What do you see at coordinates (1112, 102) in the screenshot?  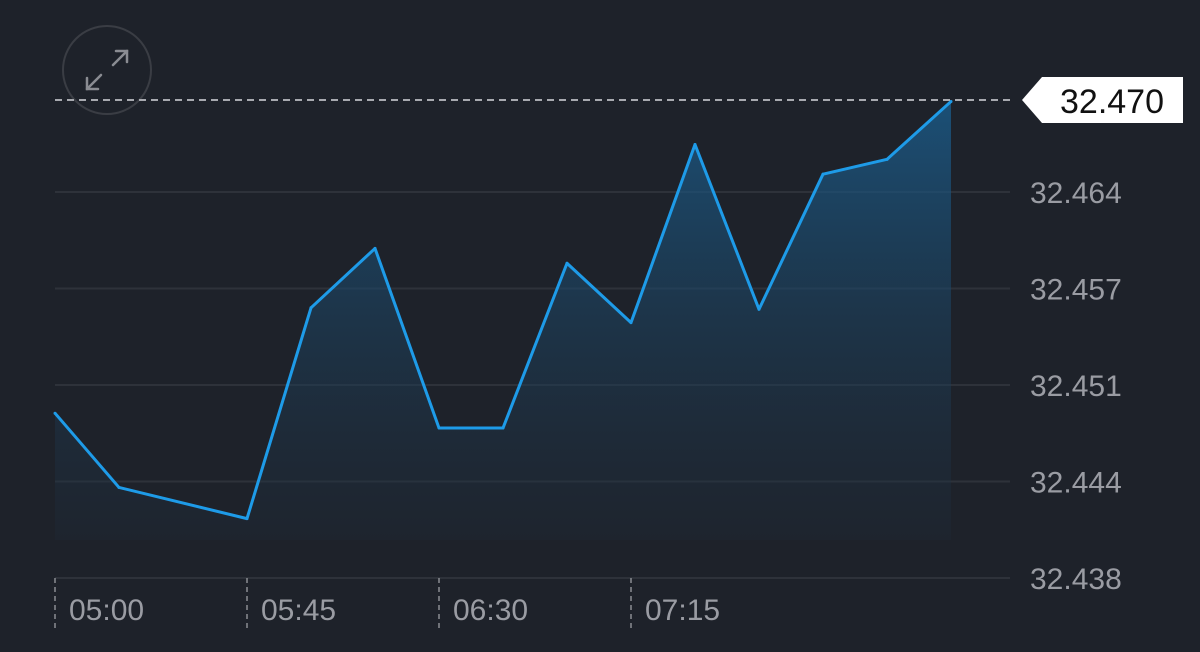 I see `current-value-label: 32.470` at bounding box center [1112, 102].